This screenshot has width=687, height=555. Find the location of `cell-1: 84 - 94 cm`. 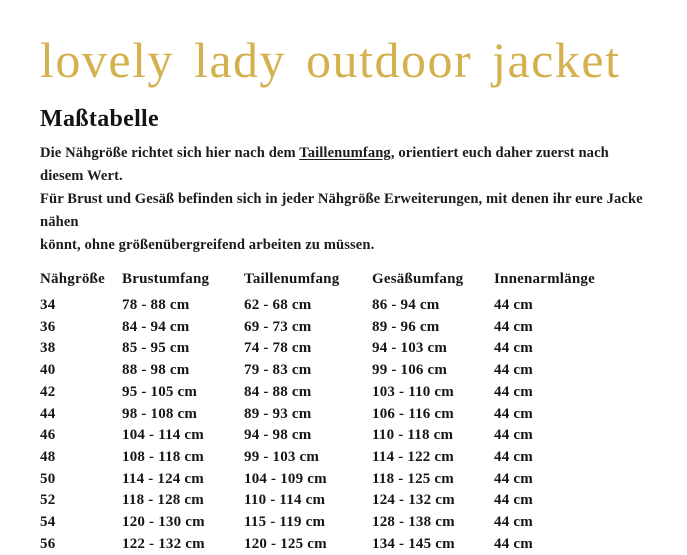

cell-1: 84 - 94 cm is located at coordinates (156, 326).